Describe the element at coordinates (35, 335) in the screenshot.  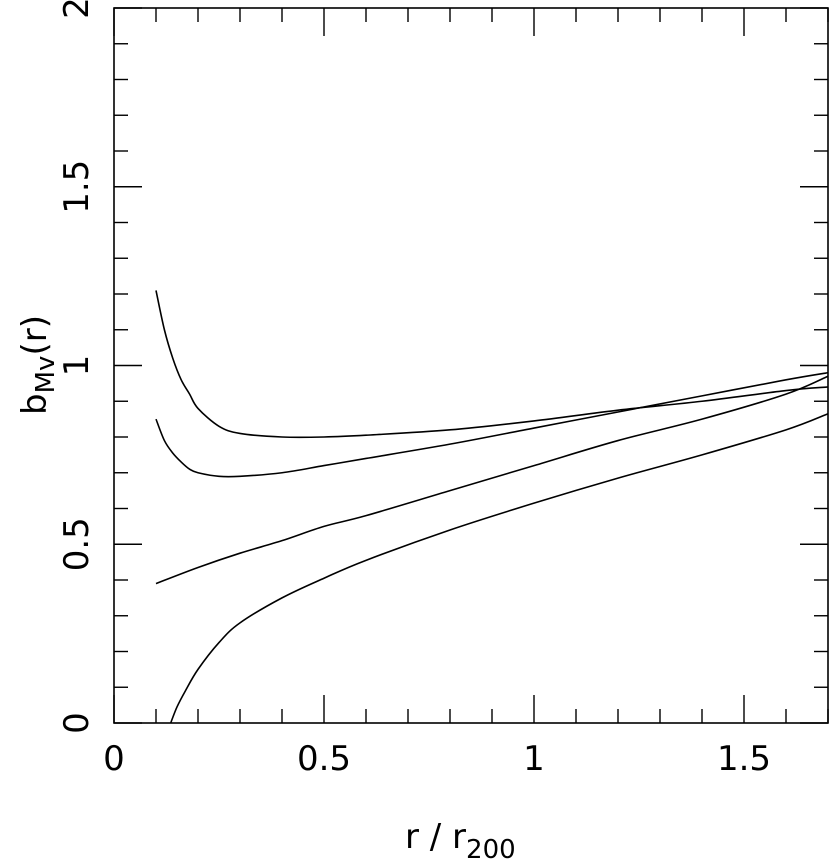
I see `y-axis-title-suffix: (r)` at that location.